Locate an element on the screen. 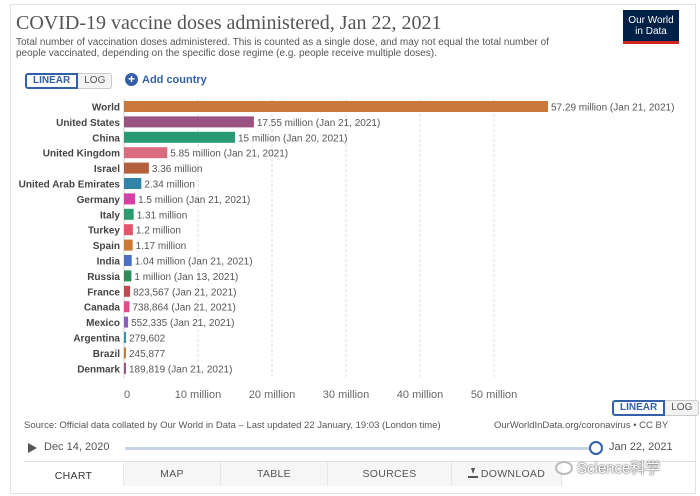  tab-map: MAP is located at coordinates (172, 474).